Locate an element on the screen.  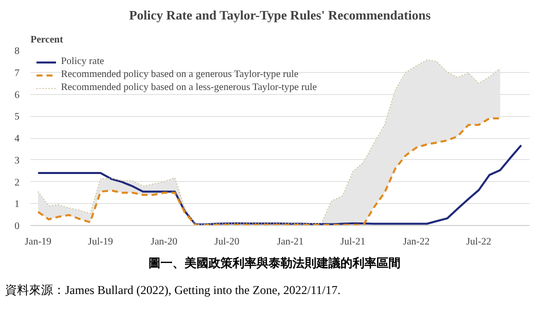
x-tick-label: Jul-19 is located at coordinates (101, 242).